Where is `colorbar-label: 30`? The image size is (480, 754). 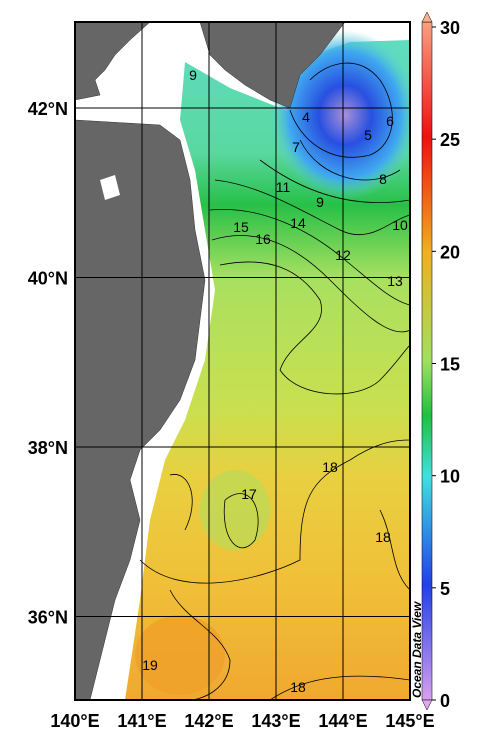 colorbar-label: 30 is located at coordinates (450, 28).